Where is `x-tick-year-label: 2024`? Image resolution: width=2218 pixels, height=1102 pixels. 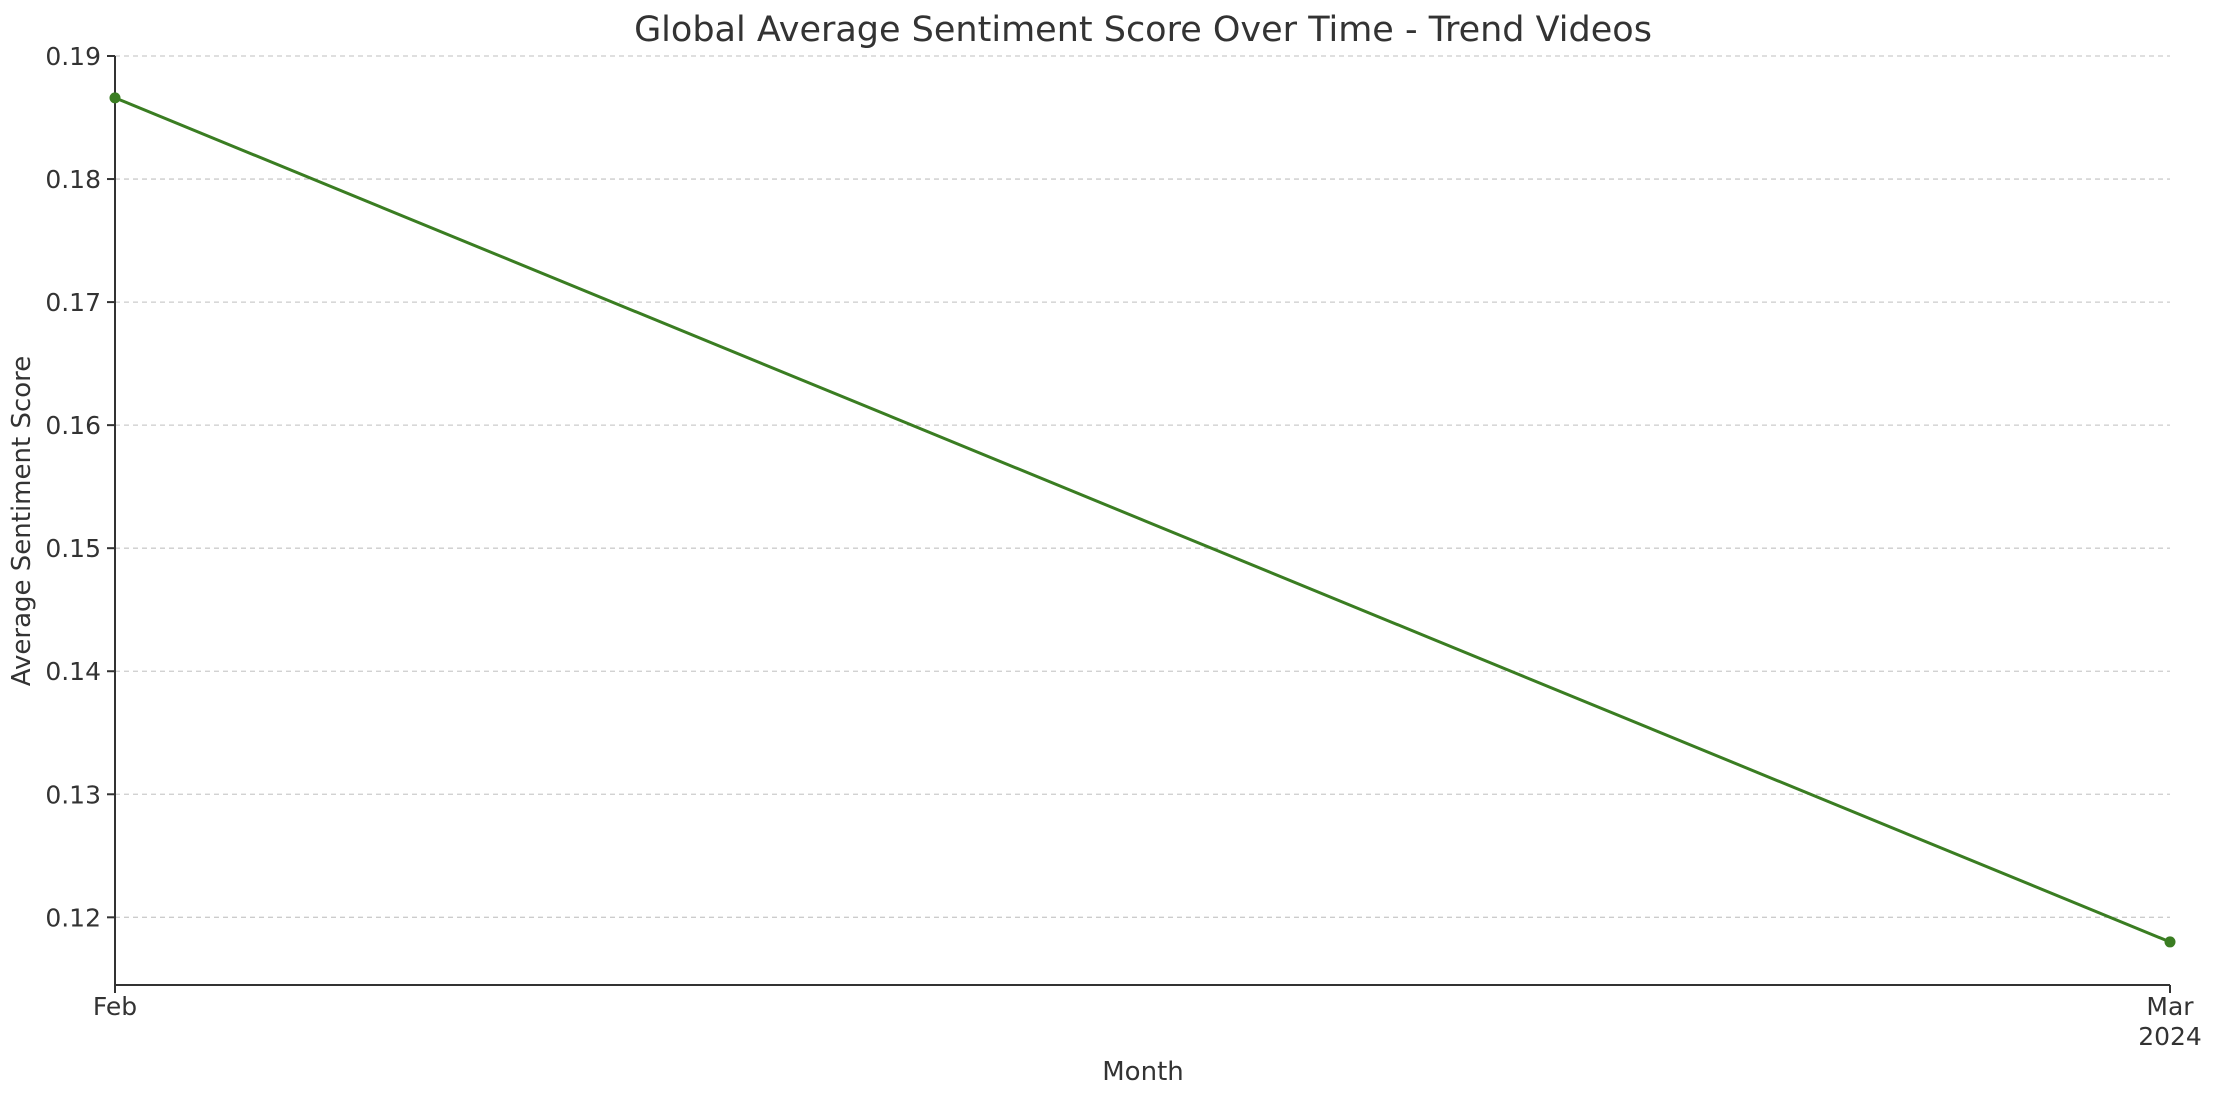
x-tick-year-label: 2024 is located at coordinates (2170, 1036).